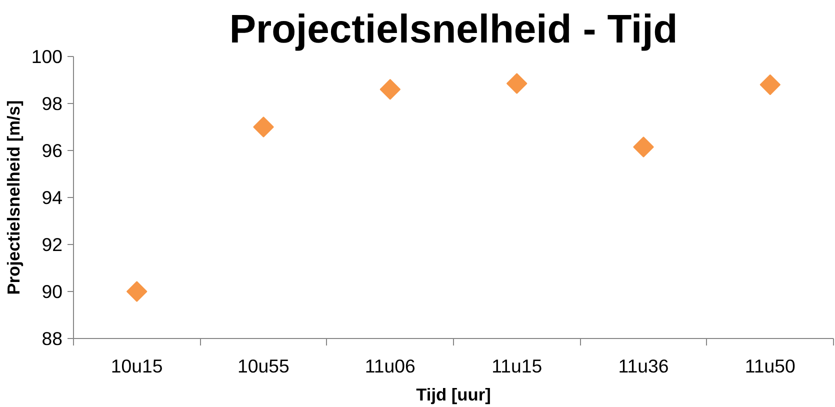  What do you see at coordinates (52, 103) in the screenshot?
I see `y-tick-label: 98` at bounding box center [52, 103].